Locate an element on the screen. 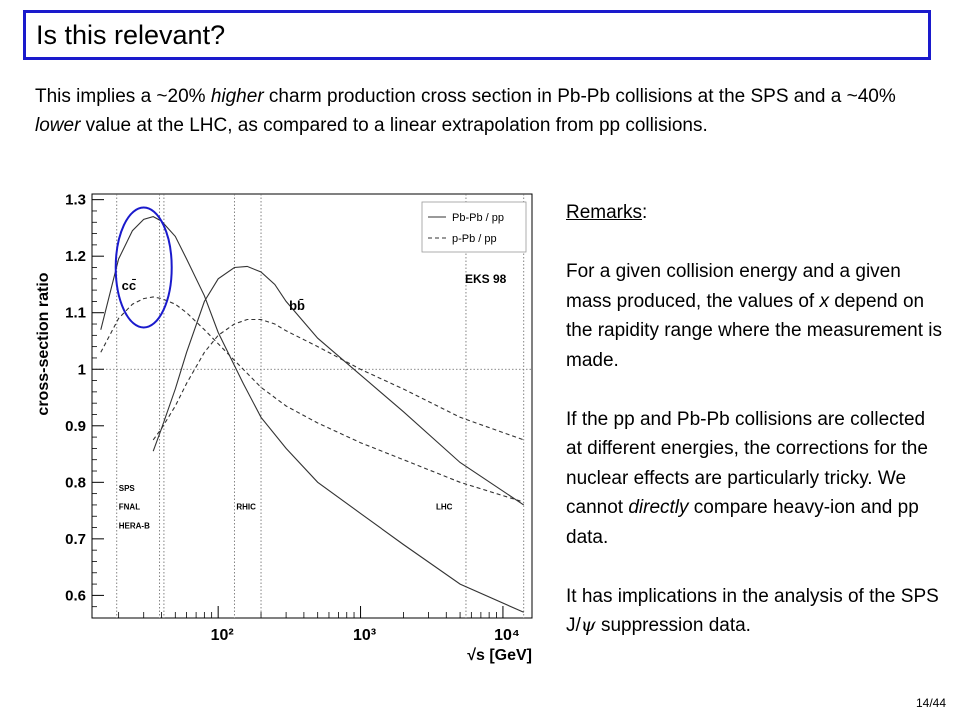 Image resolution: width=960 pixels, height=720 pixels. slide-title-box: Is this relevant? is located at coordinates (477, 35).